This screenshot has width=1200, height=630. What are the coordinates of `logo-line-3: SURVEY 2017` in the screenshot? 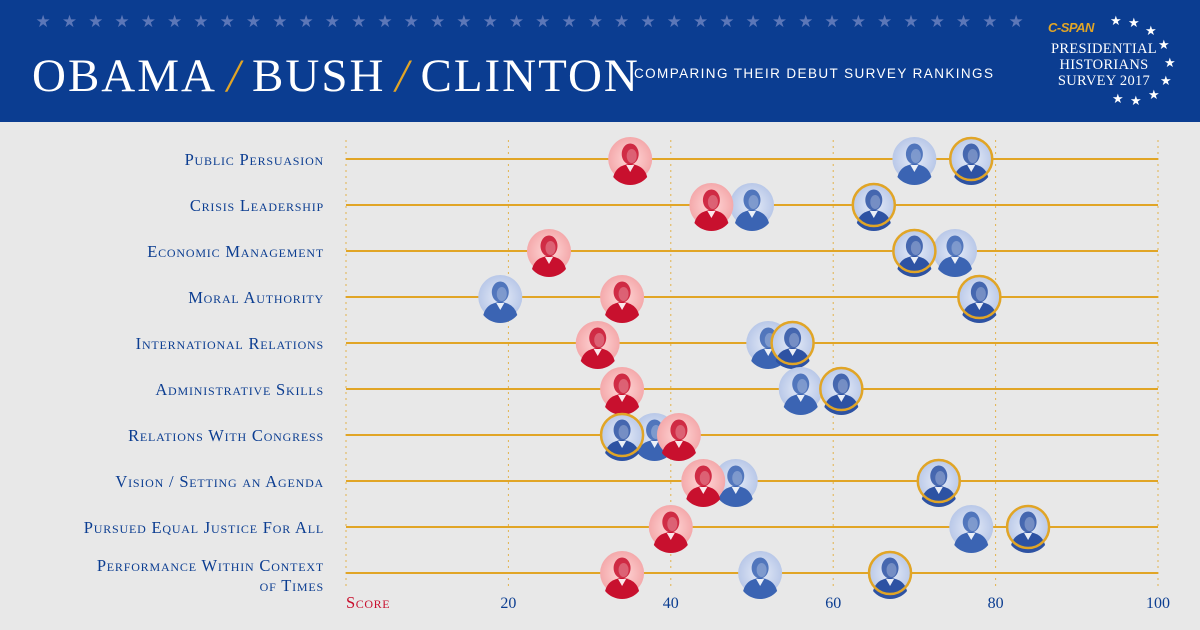 It's located at (1104, 81).